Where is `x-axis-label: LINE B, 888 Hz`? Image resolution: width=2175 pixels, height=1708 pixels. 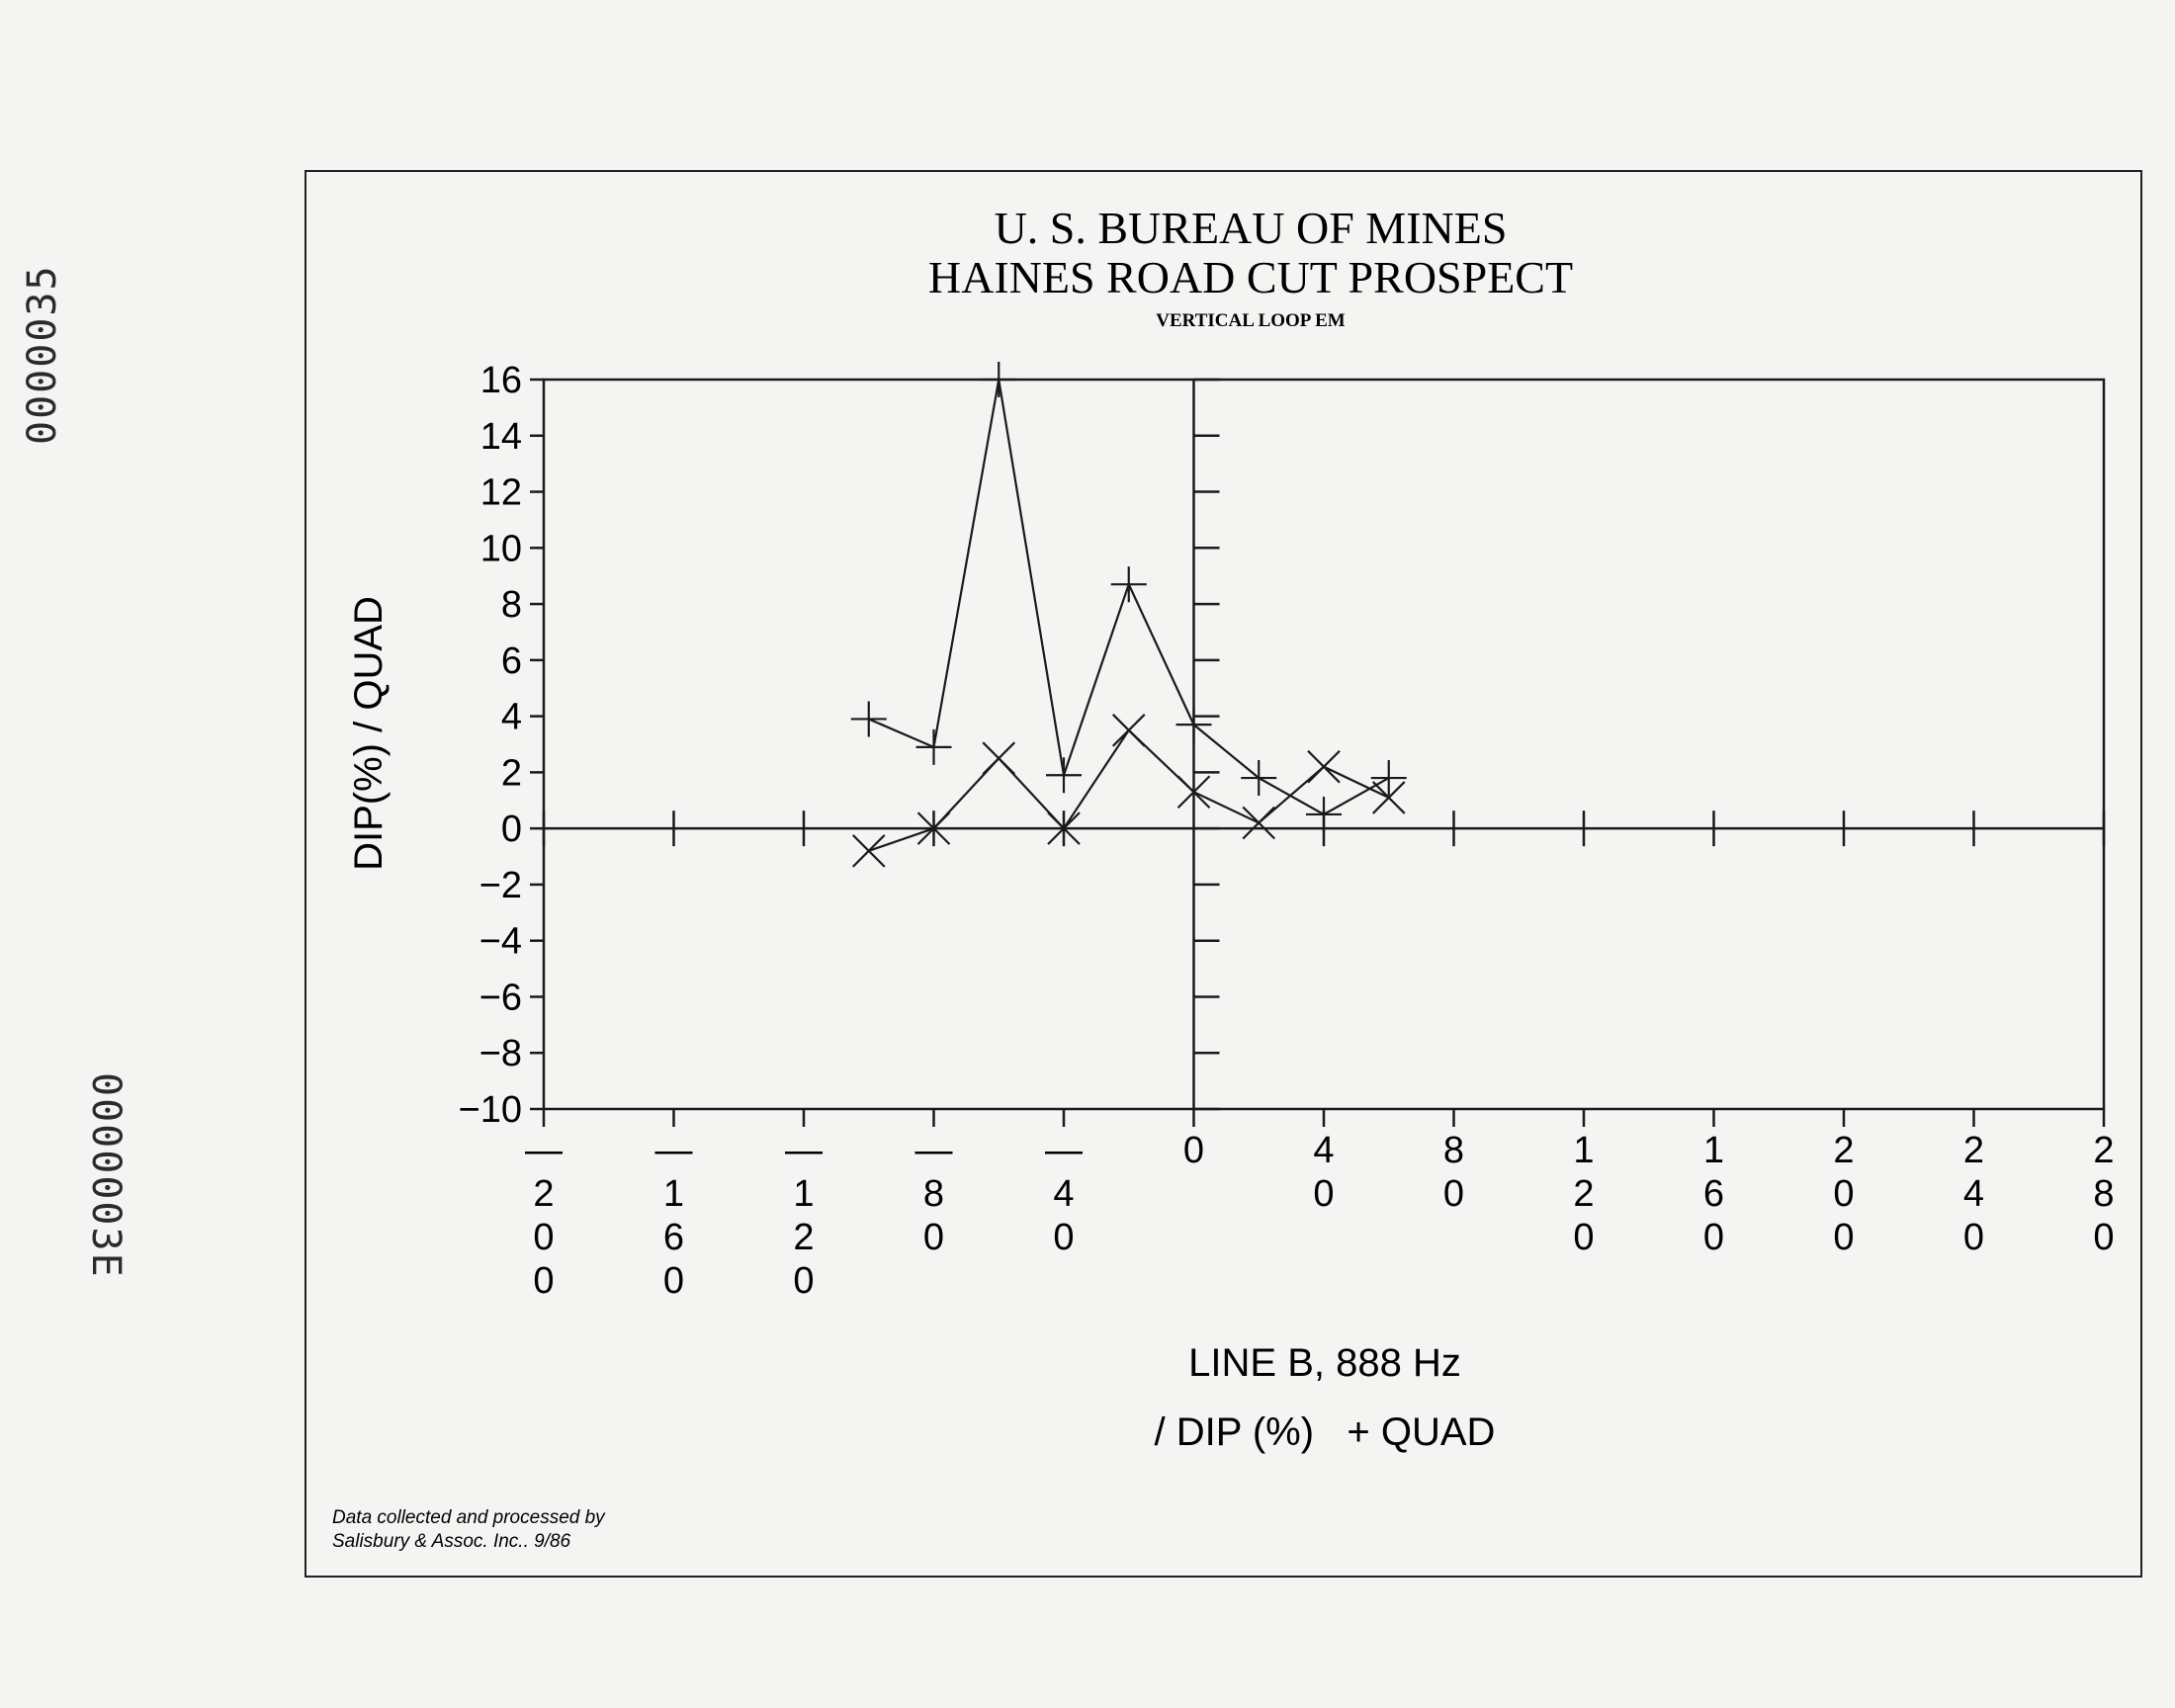 x-axis-label: LINE B, 888 Hz is located at coordinates (1325, 1363).